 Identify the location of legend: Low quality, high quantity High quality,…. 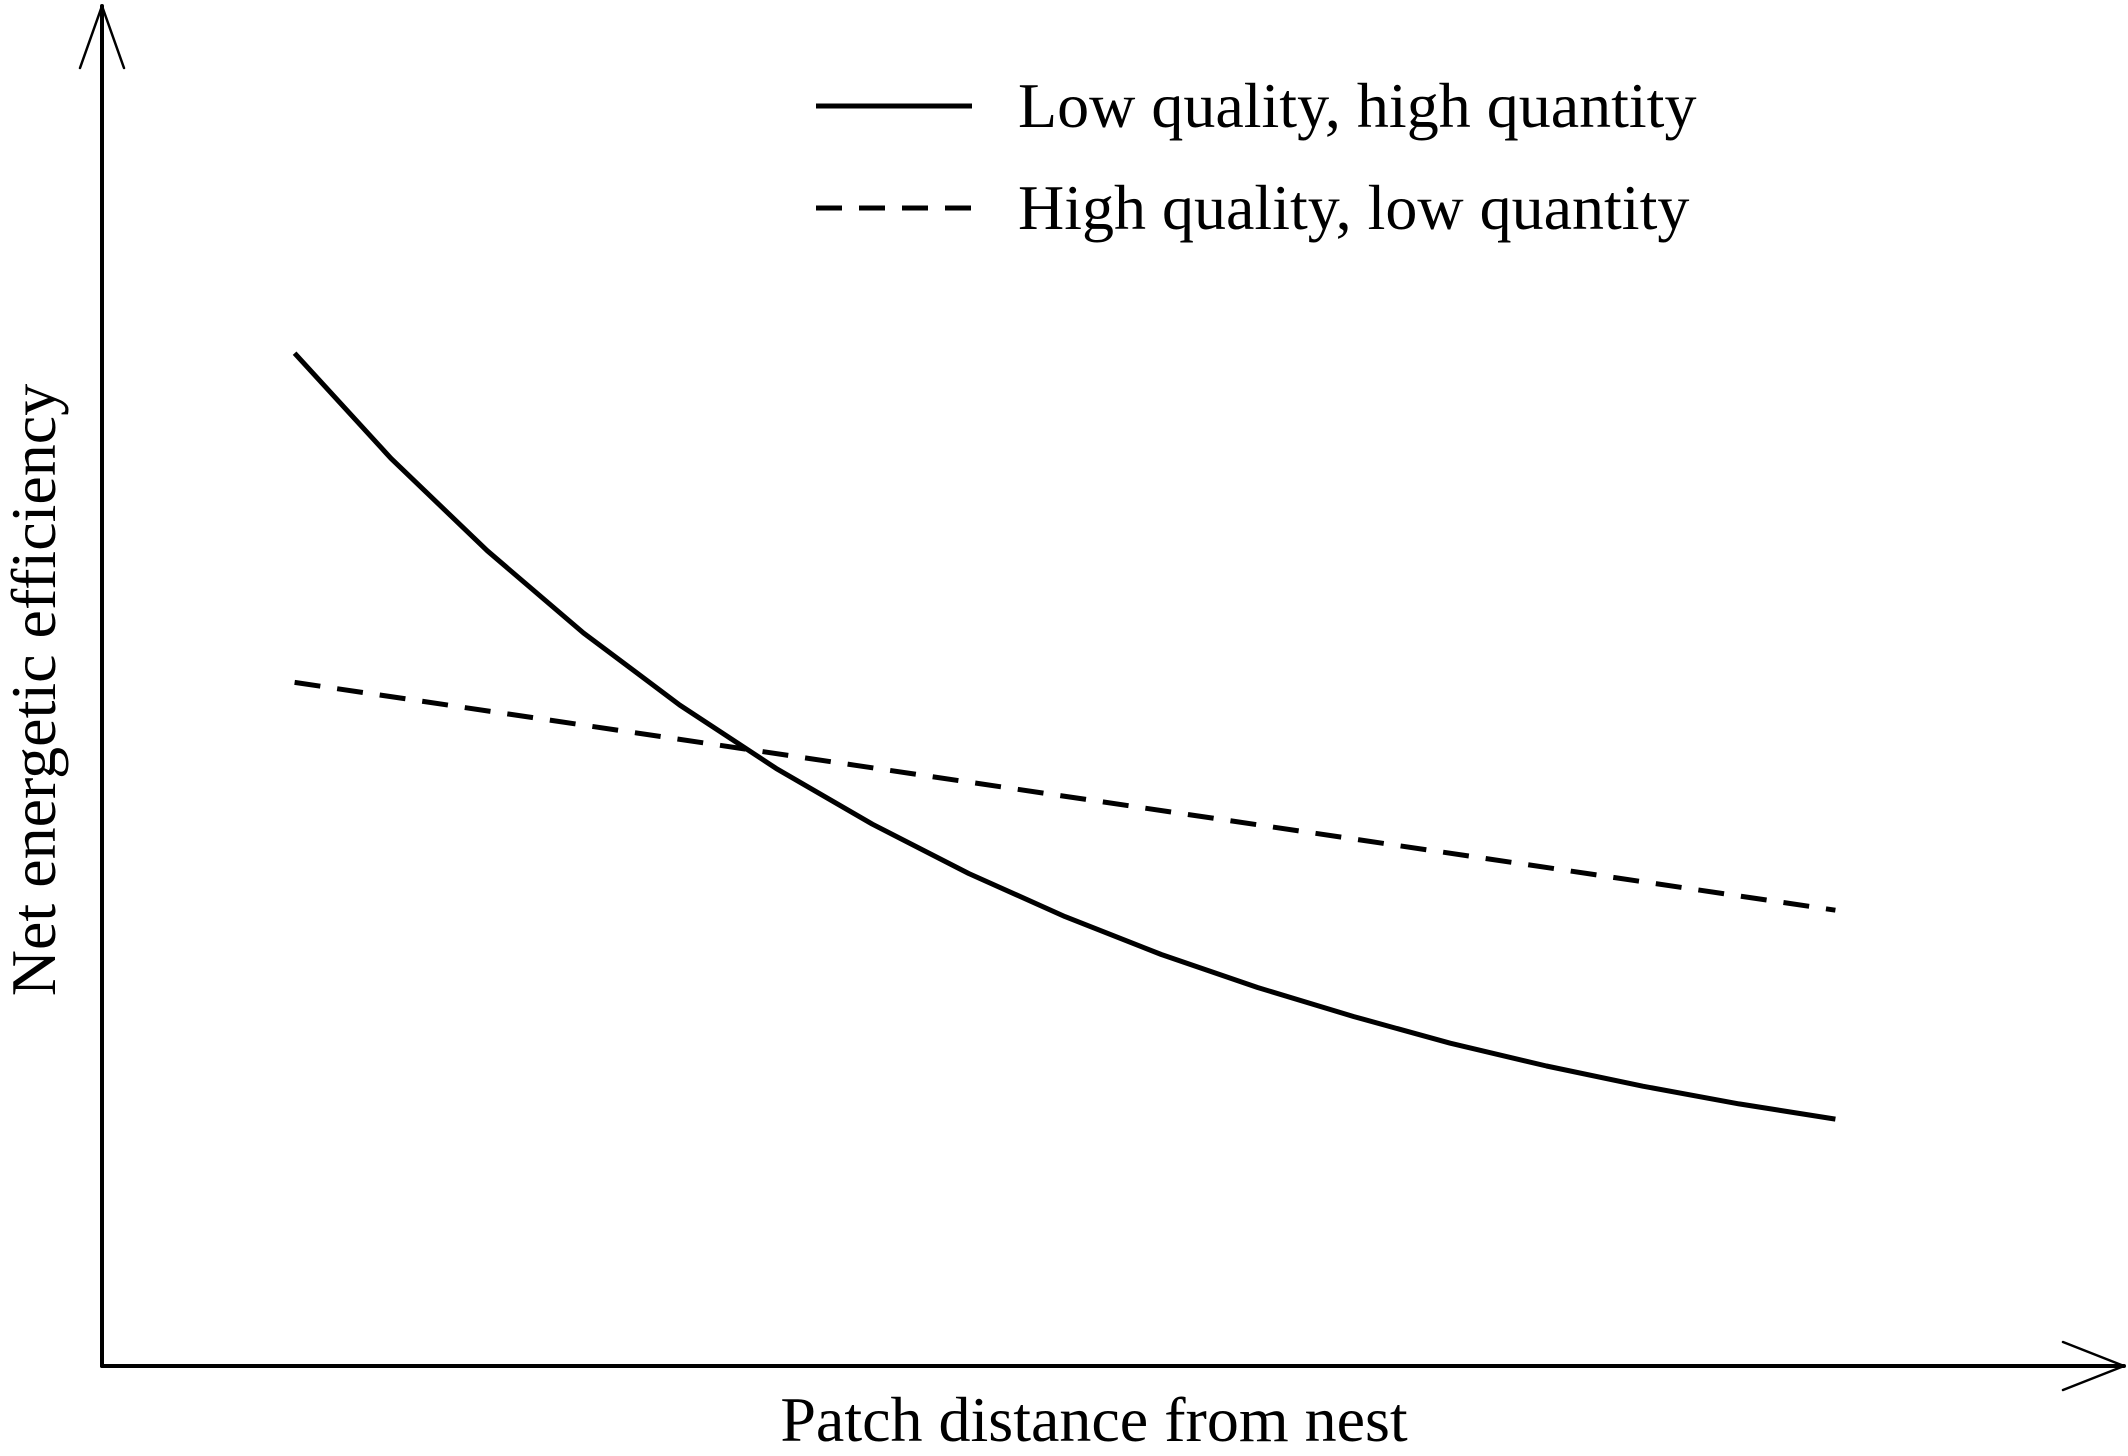
(1256, 156).